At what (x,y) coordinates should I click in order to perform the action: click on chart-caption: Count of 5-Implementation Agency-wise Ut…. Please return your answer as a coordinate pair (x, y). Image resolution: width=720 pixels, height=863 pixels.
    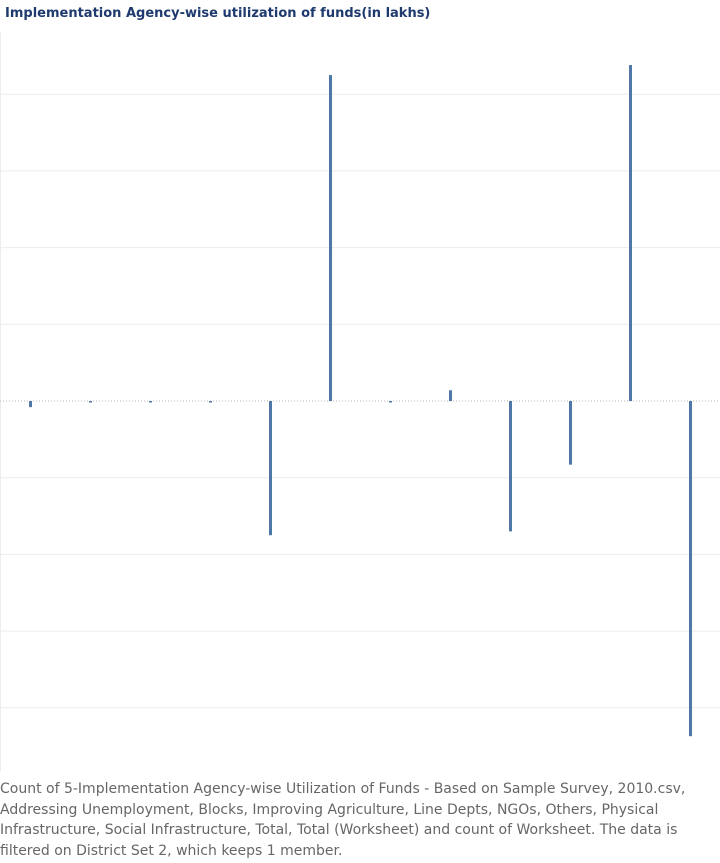
    Looking at the image, I should click on (343, 820).